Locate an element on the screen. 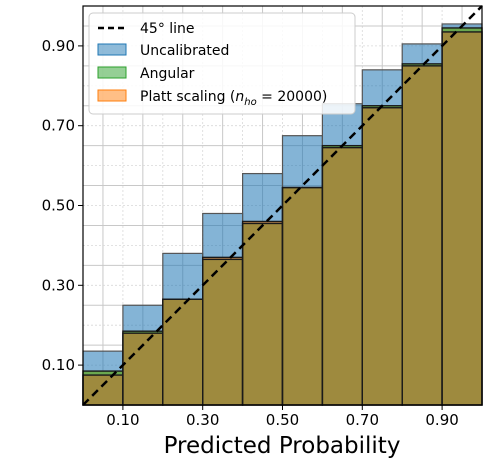  y-tick-label: 0.70 is located at coordinates (58, 126).